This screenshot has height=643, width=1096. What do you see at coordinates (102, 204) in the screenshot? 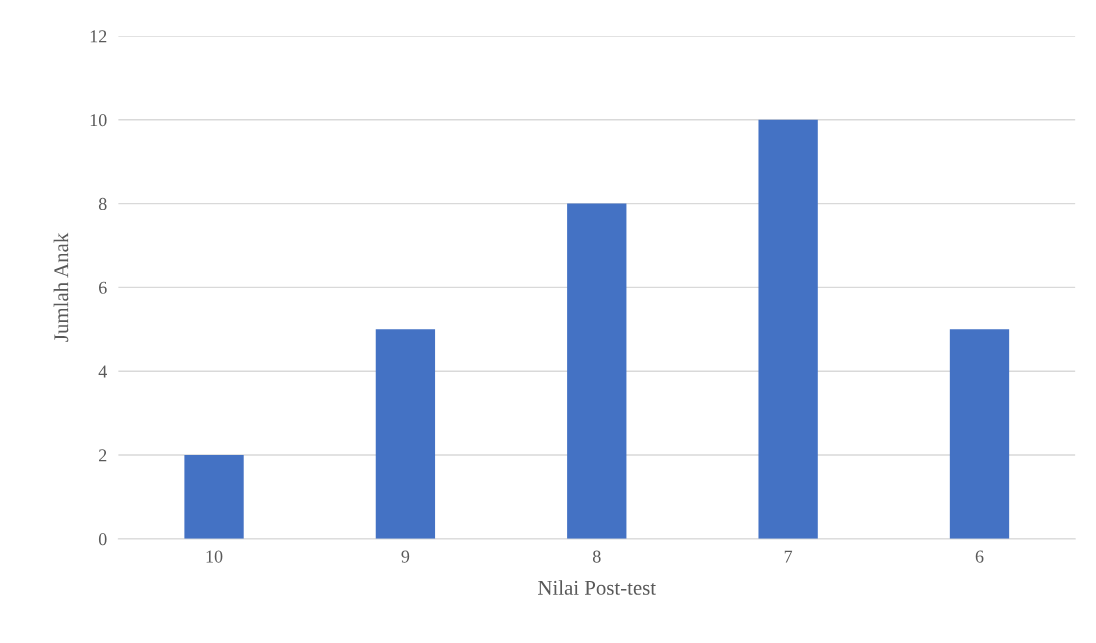
I see `y-tick-label: 8` at bounding box center [102, 204].